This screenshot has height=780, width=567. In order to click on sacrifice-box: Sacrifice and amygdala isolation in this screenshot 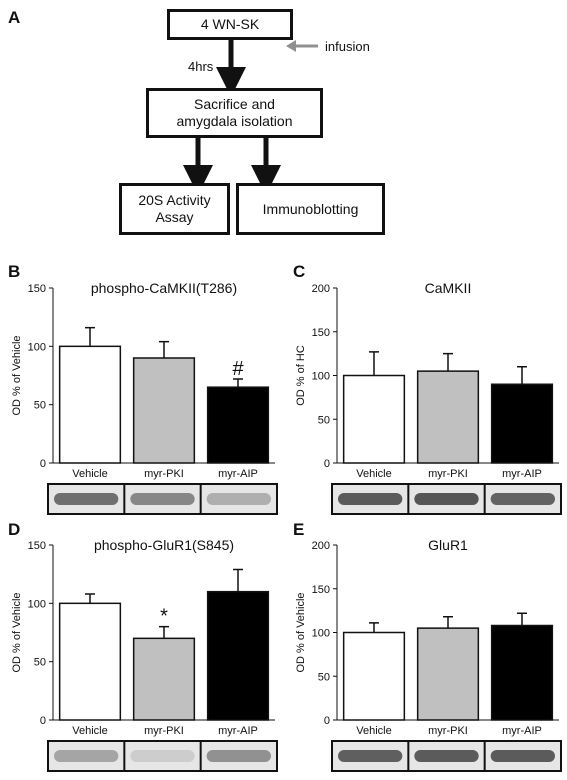, I will do `click(234, 113)`.